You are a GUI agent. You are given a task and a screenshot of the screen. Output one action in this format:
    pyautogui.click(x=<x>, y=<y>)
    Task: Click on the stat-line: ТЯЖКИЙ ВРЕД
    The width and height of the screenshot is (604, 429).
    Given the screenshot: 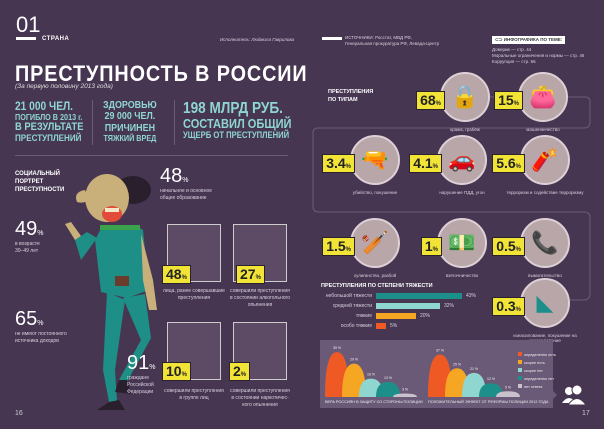 What is the action you would take?
    pyautogui.click(x=130, y=137)
    